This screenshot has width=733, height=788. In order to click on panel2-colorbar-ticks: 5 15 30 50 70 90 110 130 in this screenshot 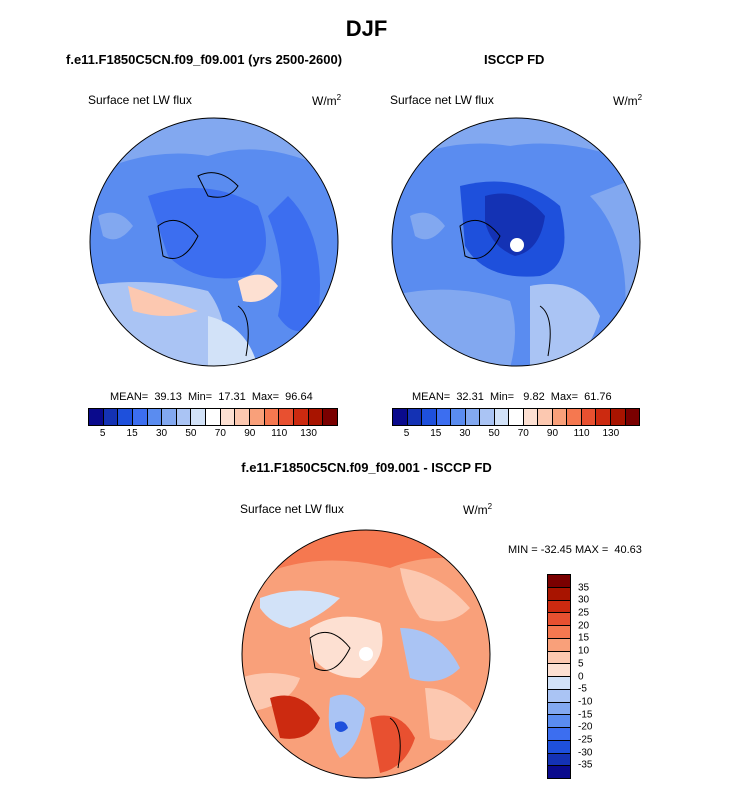, I will do `click(516, 435)`.